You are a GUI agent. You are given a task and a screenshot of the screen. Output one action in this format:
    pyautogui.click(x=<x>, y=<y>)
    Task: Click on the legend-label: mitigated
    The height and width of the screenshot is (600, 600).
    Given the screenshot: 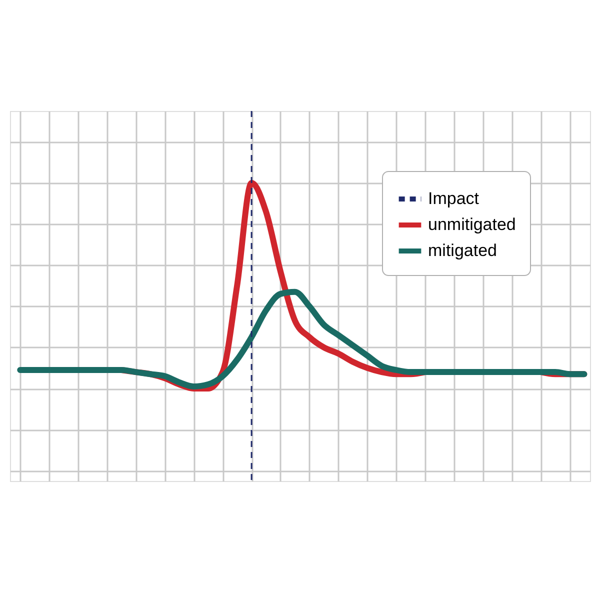 What is the action you would take?
    pyautogui.click(x=462, y=250)
    